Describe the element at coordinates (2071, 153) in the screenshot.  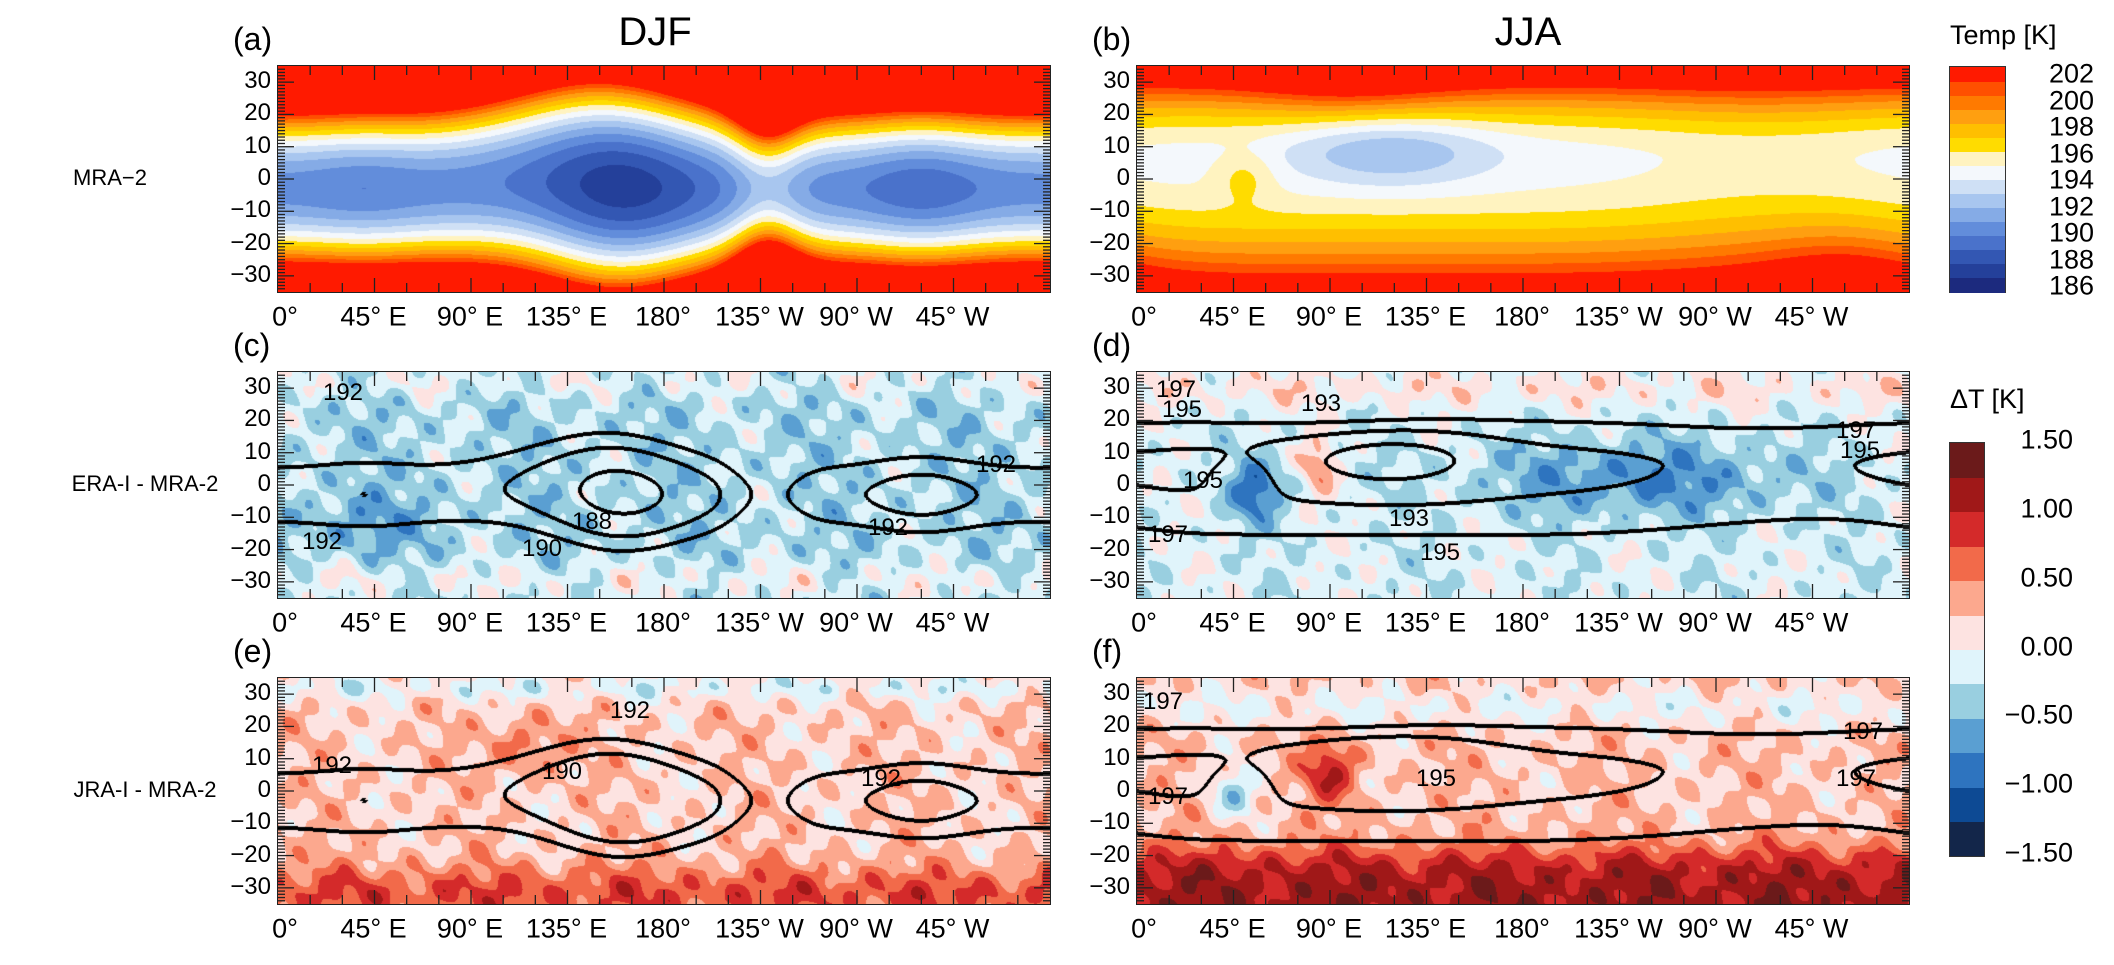
I see `colorbar-tick-label: 196` at that location.